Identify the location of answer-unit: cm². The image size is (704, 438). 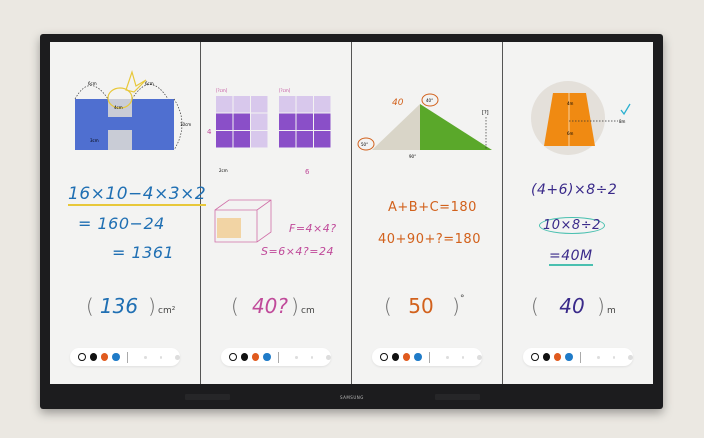
(167, 311).